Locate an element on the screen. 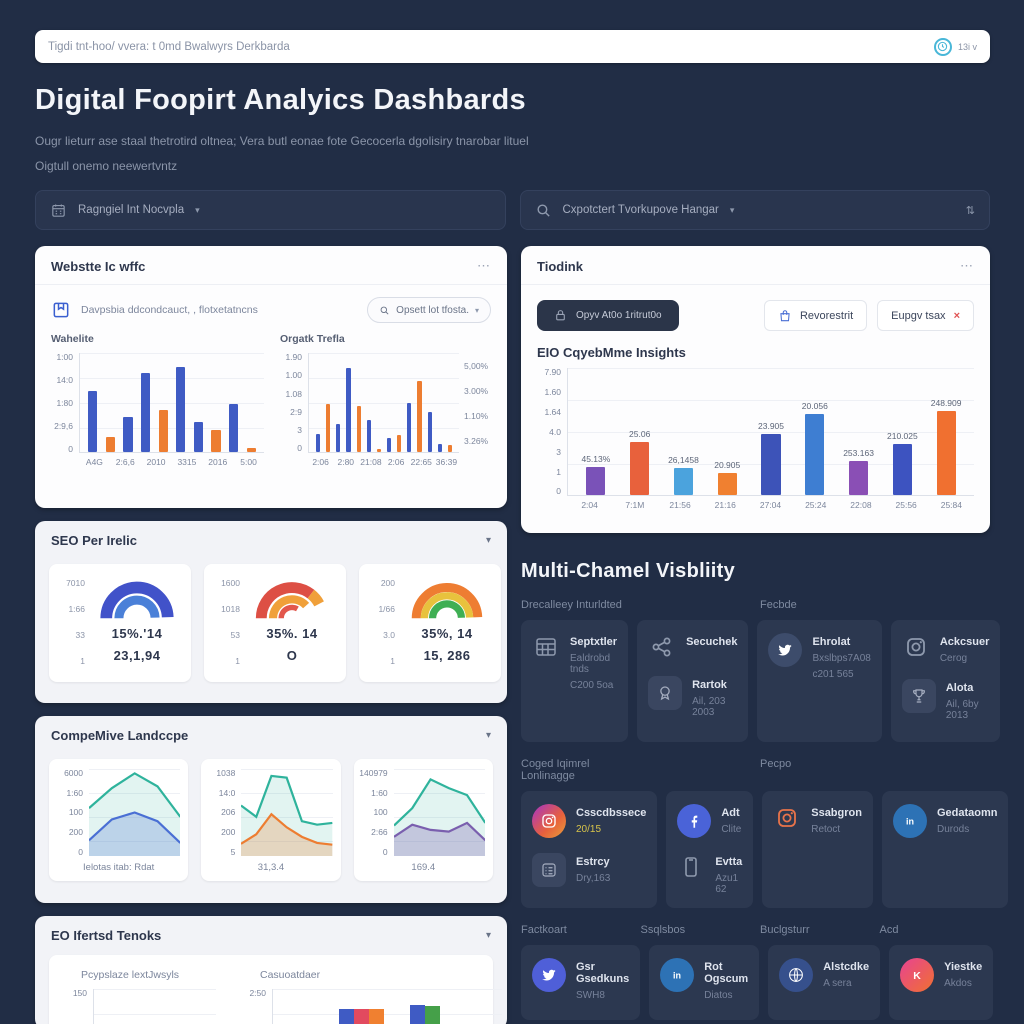 The height and width of the screenshot is (1024, 1024). bar-value-label: 26,1458 is located at coordinates (683, 460).